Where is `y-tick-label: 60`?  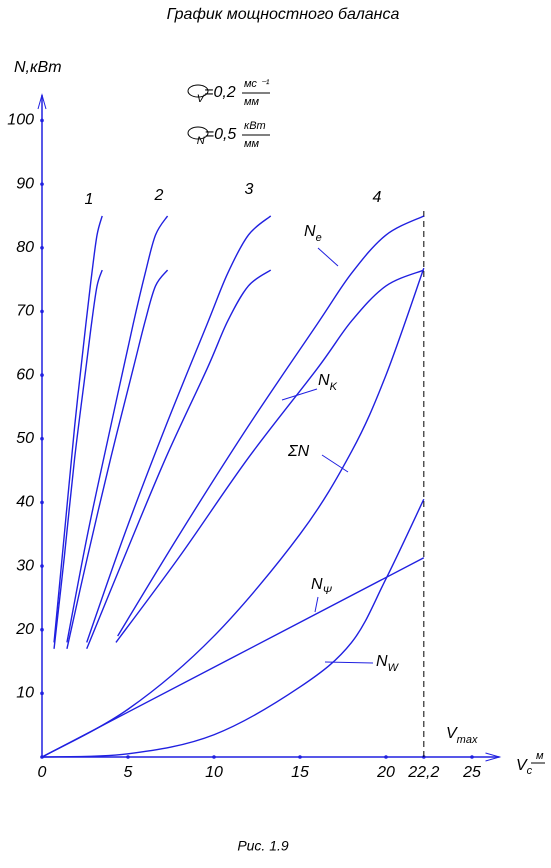
y-tick-label: 60 is located at coordinates (25, 374).